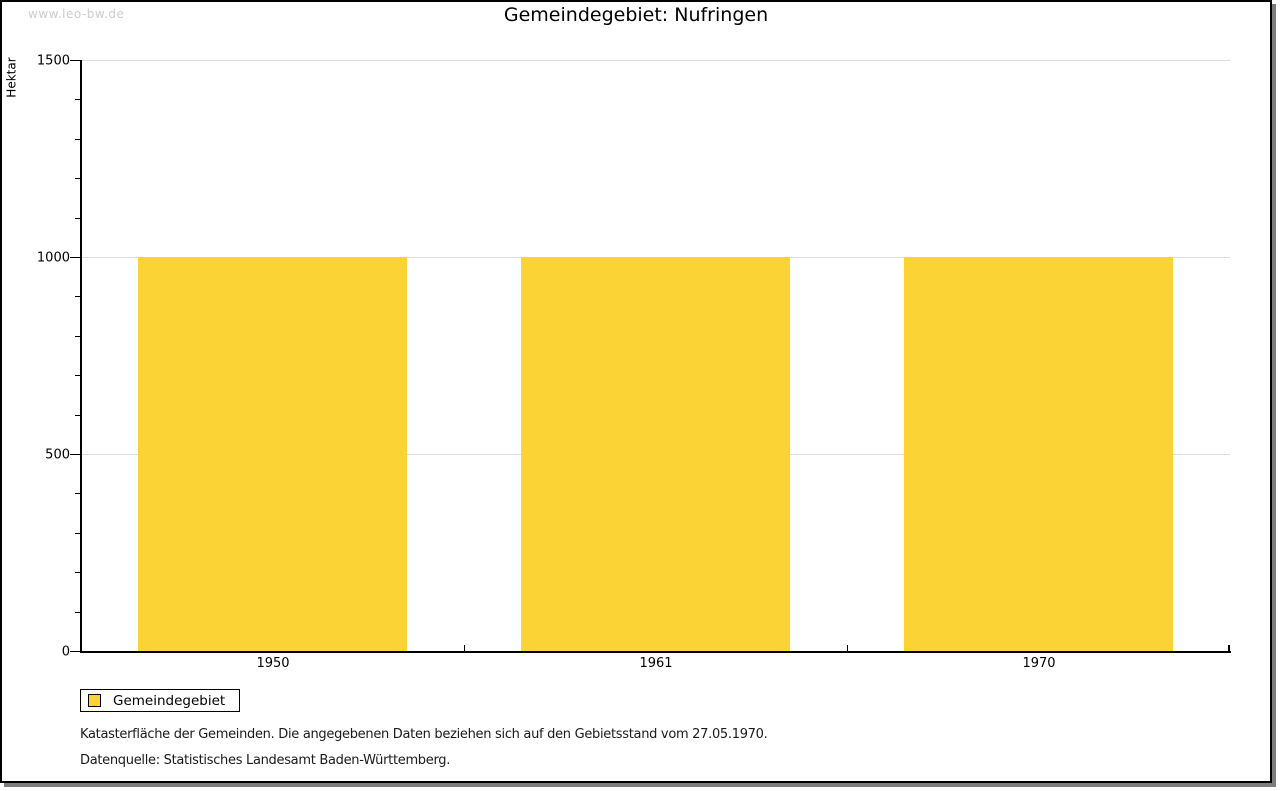 The width and height of the screenshot is (1280, 791). I want to click on legend-label: Gemeindegebiet, so click(169, 700).